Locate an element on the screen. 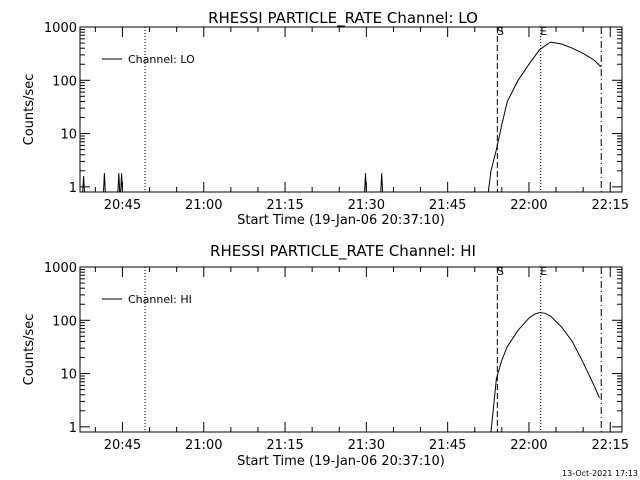 This screenshot has height=480, width=640. panel-2-x-tick-label: 21:15 is located at coordinates (284, 445).